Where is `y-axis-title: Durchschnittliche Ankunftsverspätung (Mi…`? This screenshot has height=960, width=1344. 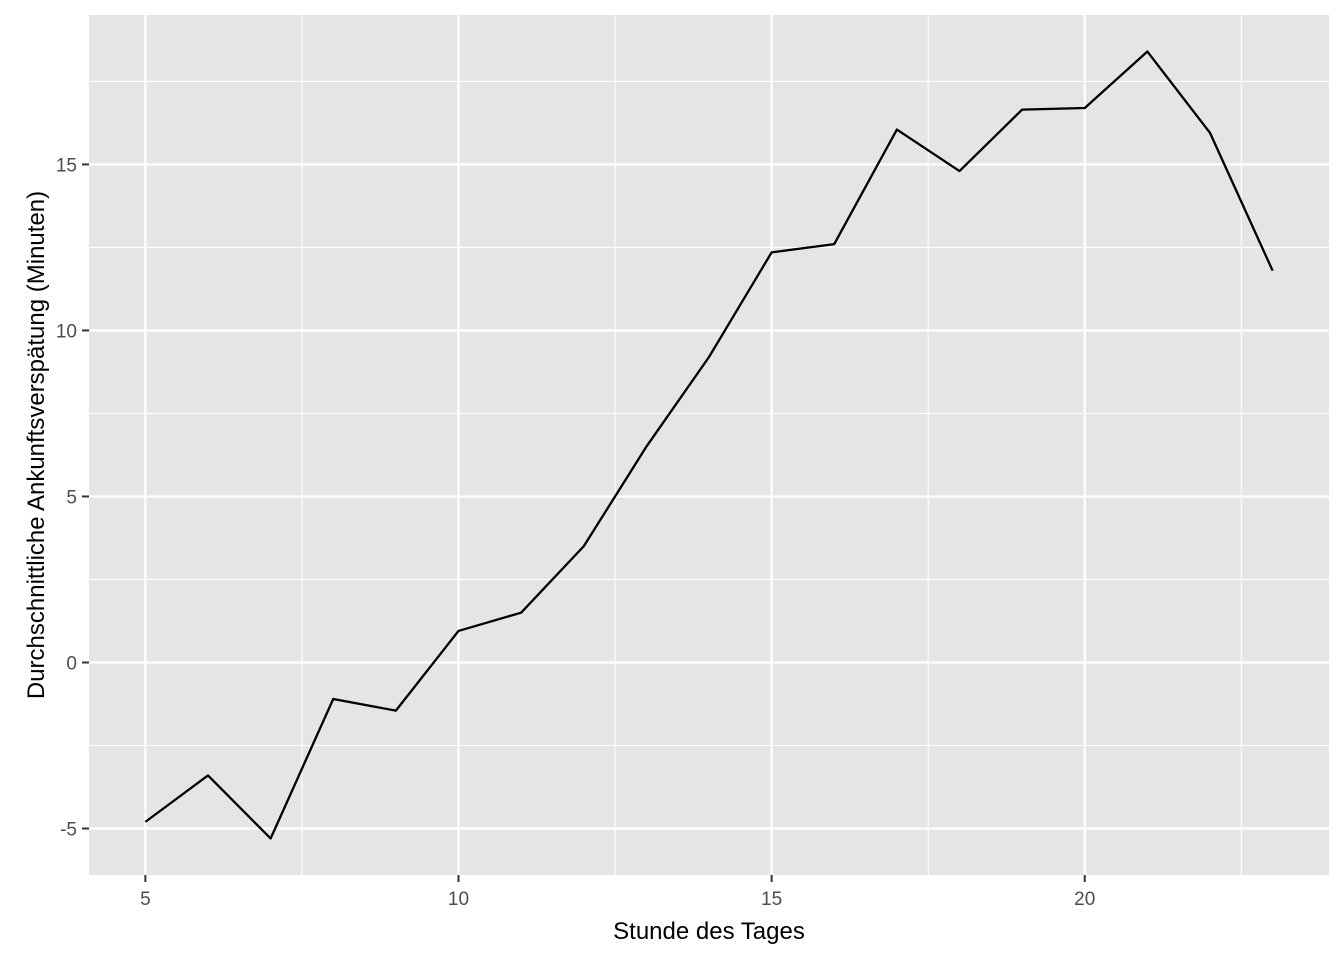
y-axis-title: Durchschnittliche Ankunftsverspätung (Mi… is located at coordinates (36, 445).